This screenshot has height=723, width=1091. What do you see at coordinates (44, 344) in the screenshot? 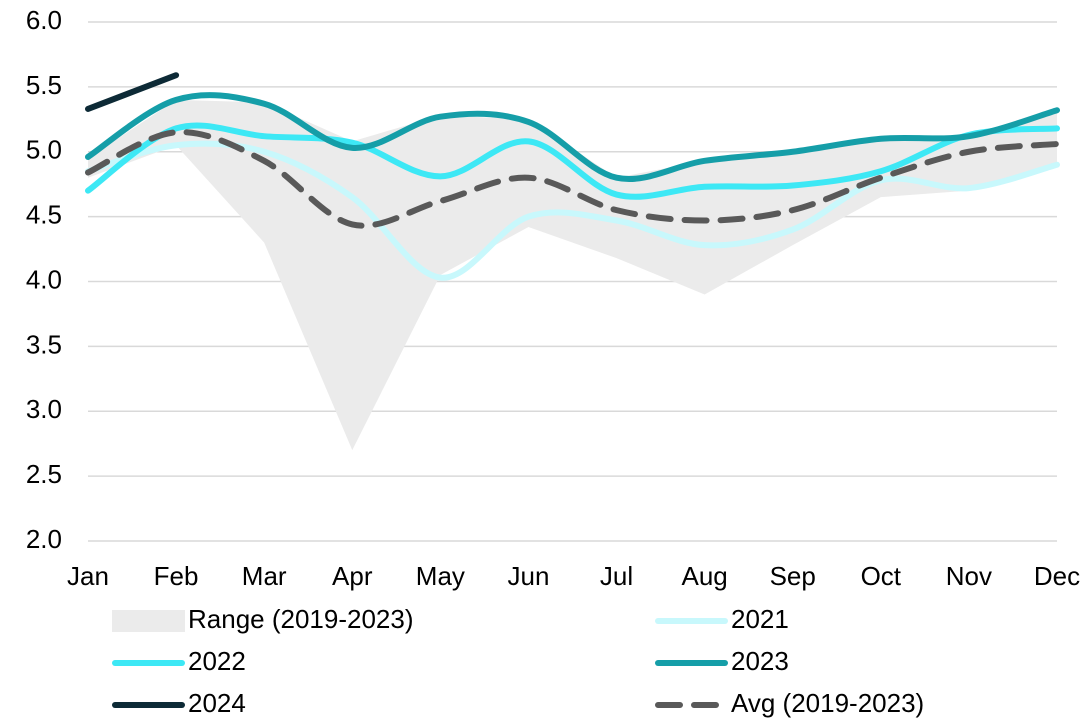
I see `y-tick-label: 3.5` at bounding box center [44, 344].